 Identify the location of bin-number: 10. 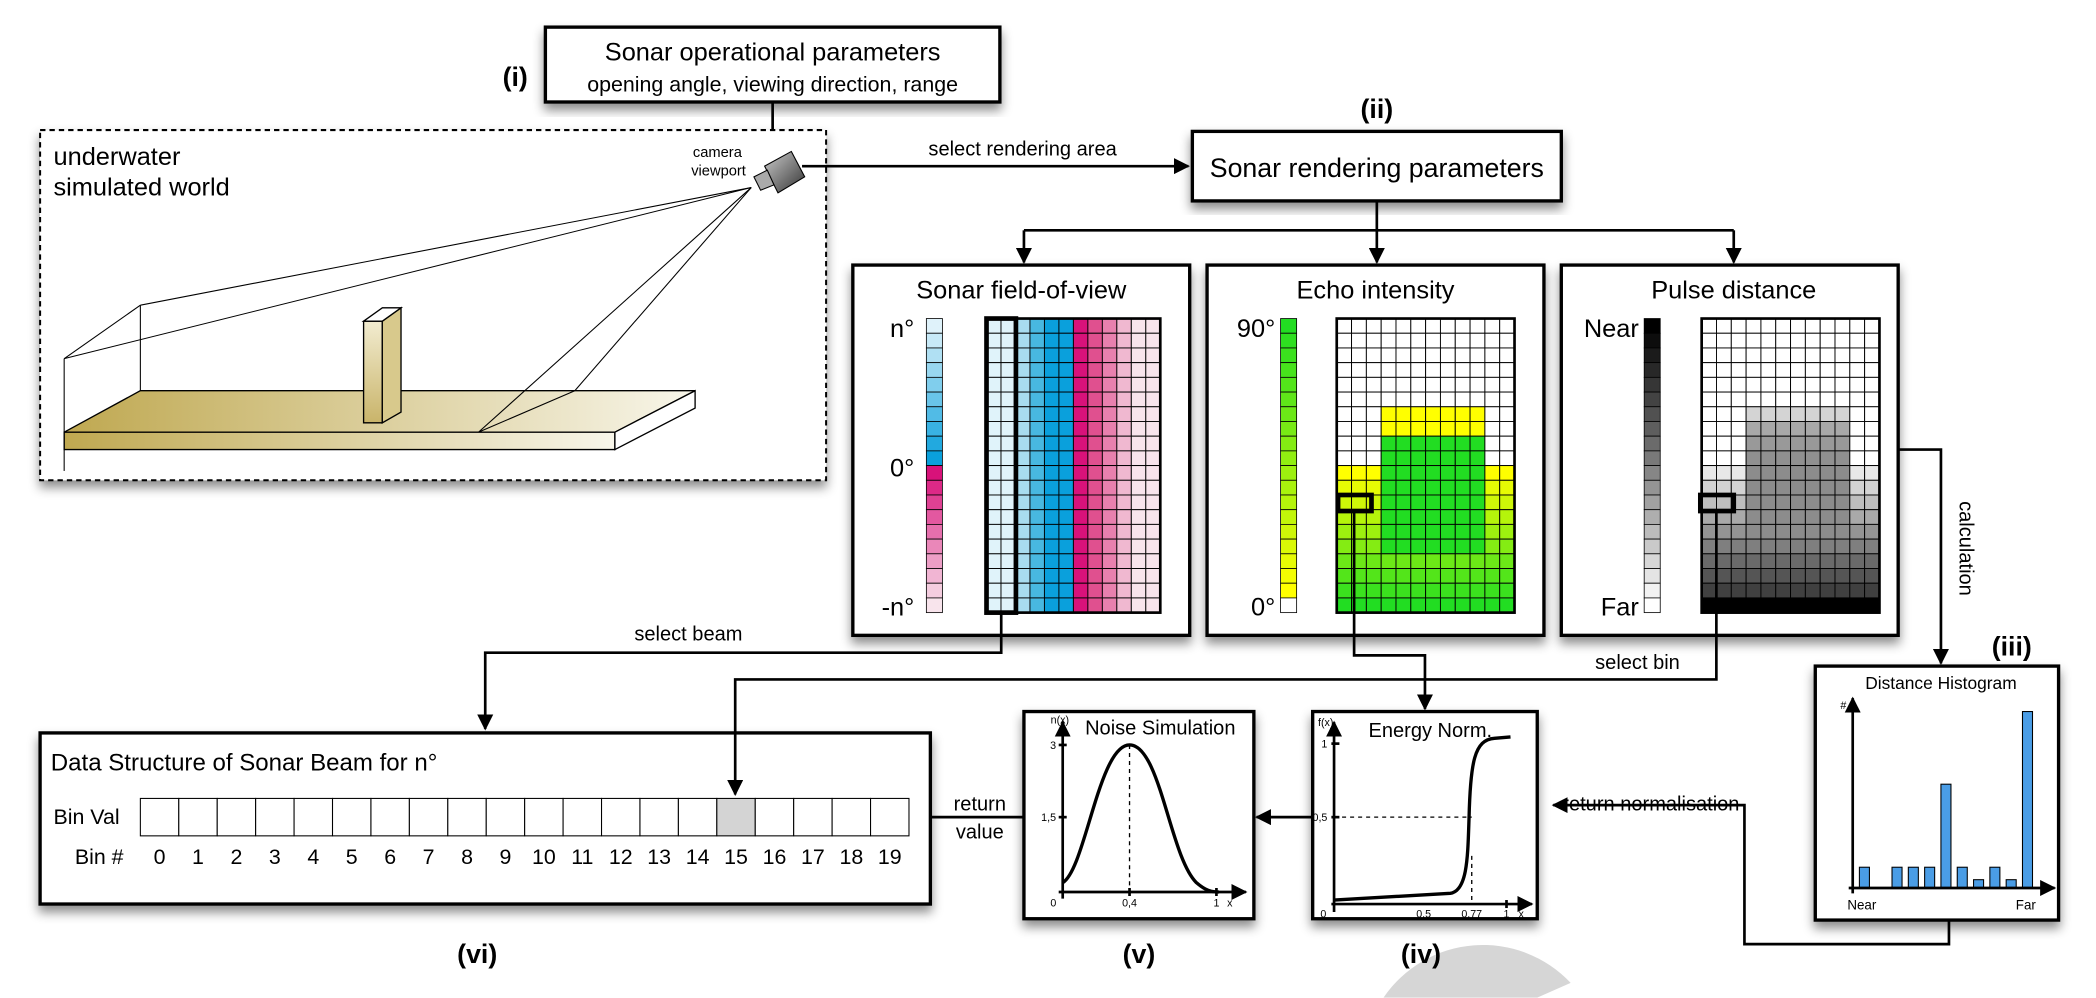
(544, 857).